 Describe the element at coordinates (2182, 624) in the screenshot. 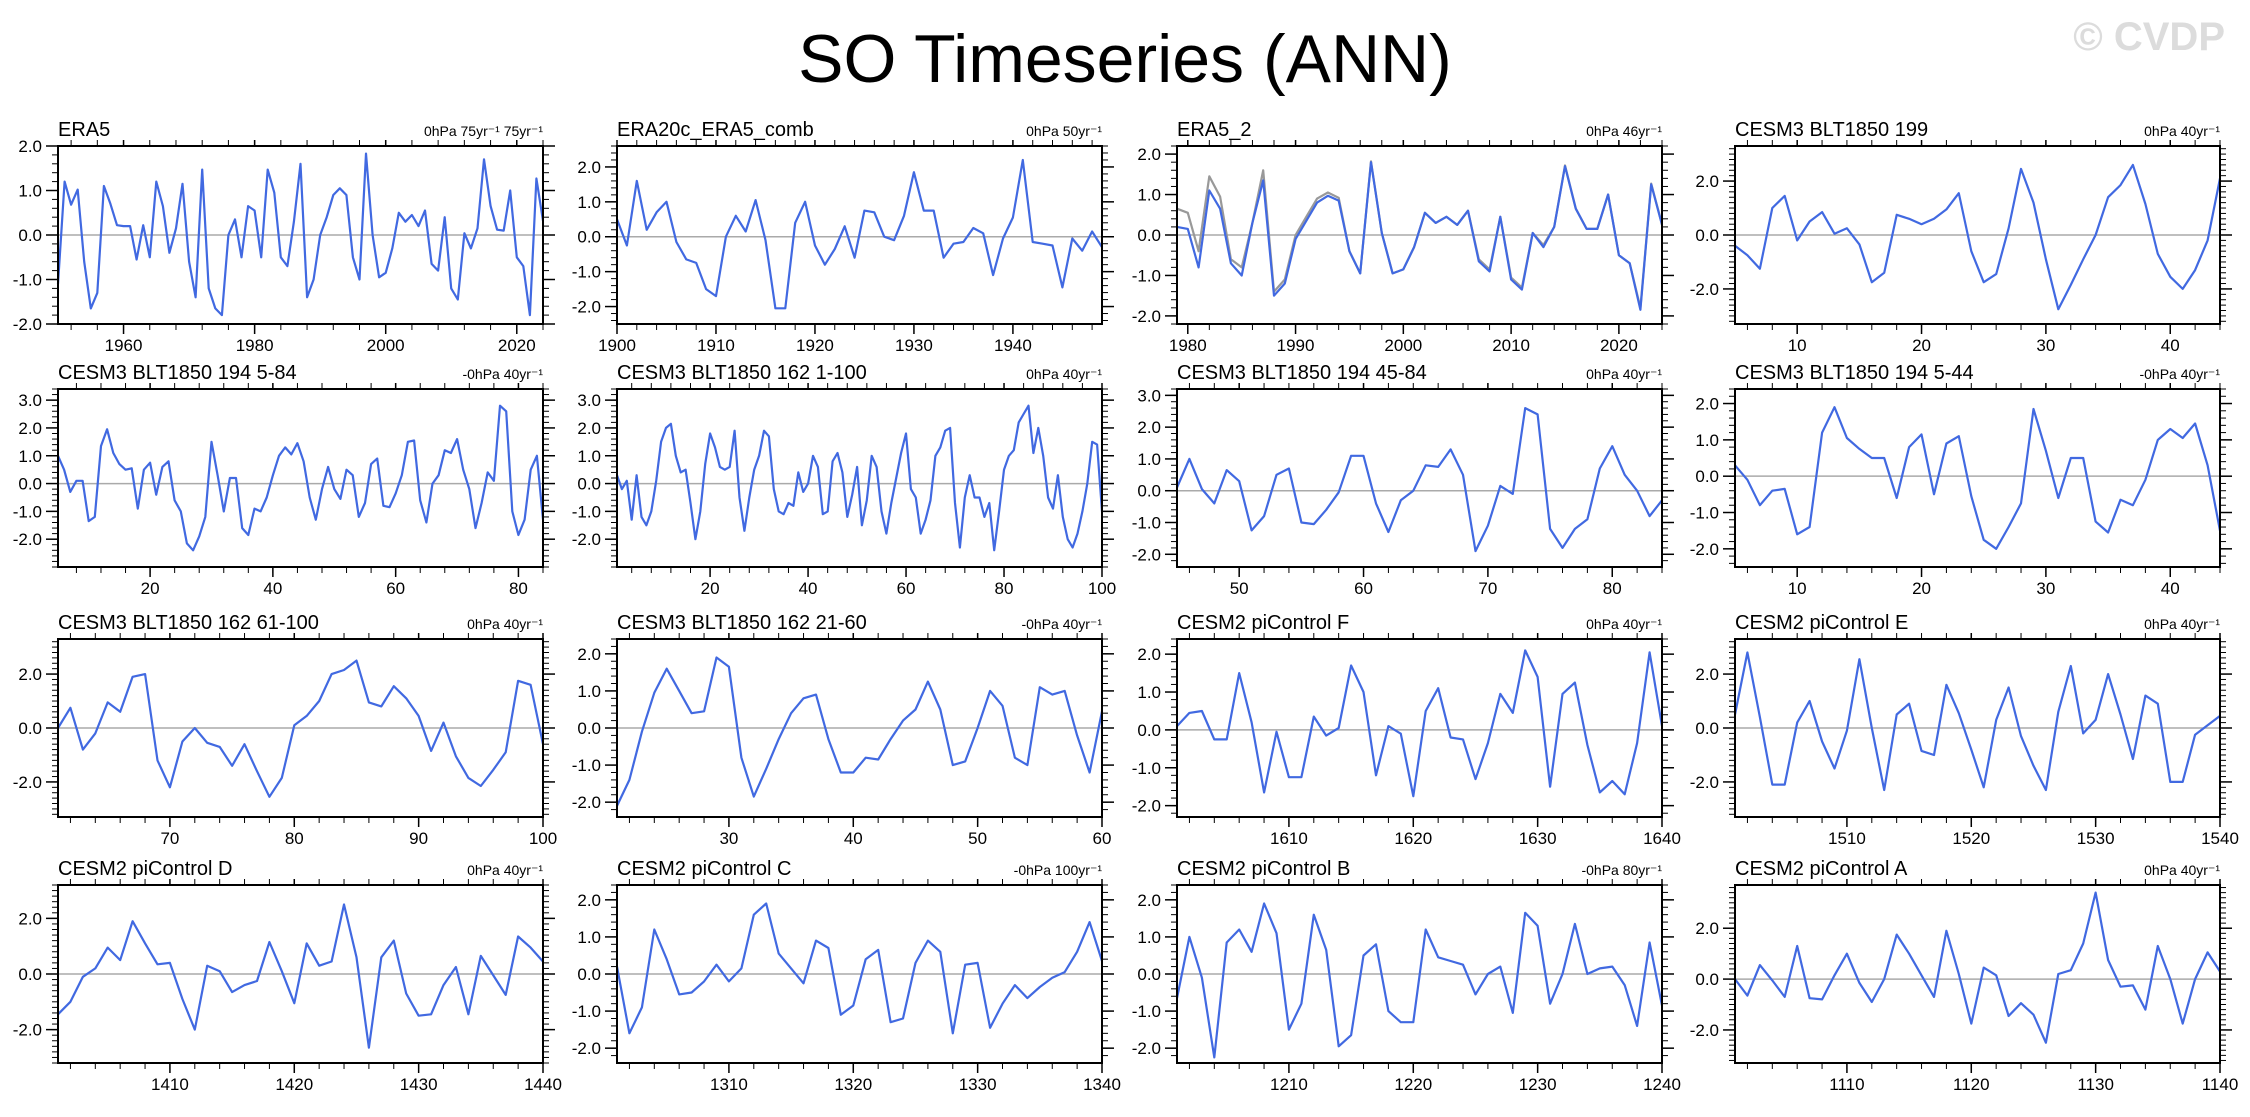

I see `panel-subtitle: 0hPa 40yr⁻¹` at that location.